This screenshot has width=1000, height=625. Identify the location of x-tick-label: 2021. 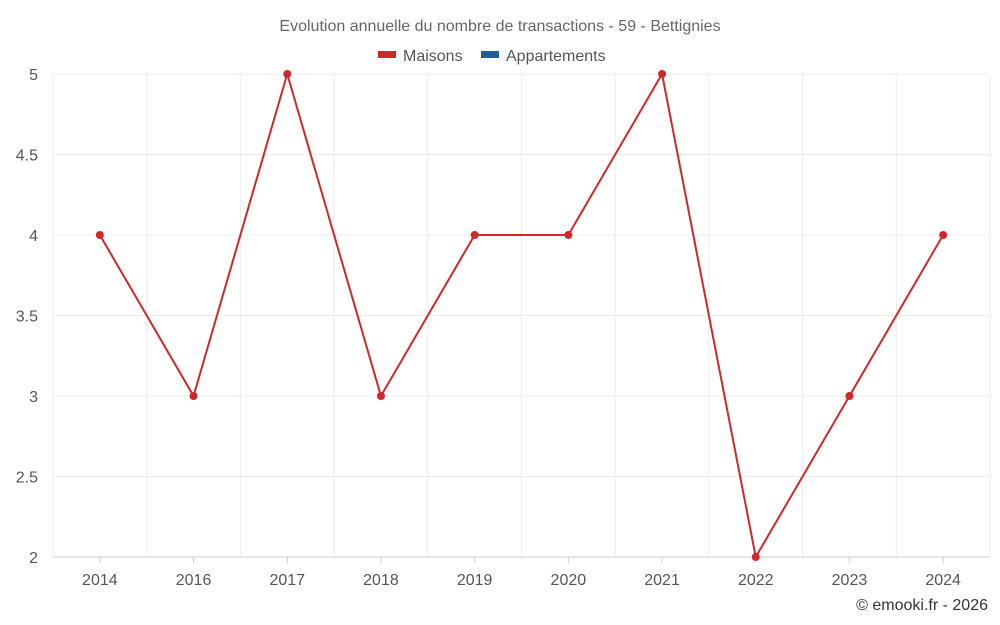
(662, 580).